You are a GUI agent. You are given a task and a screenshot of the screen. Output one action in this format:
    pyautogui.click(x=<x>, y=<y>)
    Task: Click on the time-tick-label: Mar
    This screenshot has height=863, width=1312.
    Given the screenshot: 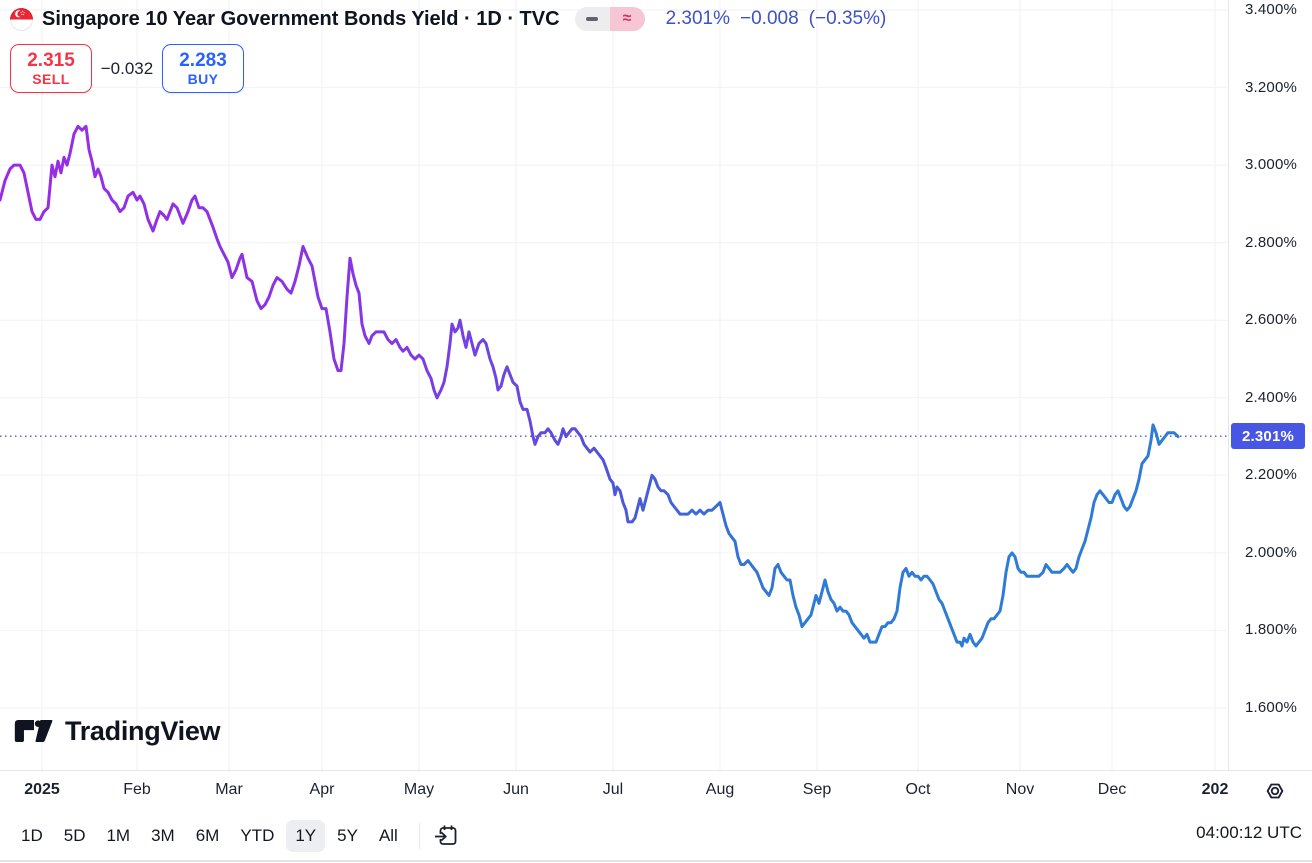 What is the action you would take?
    pyautogui.click(x=229, y=789)
    